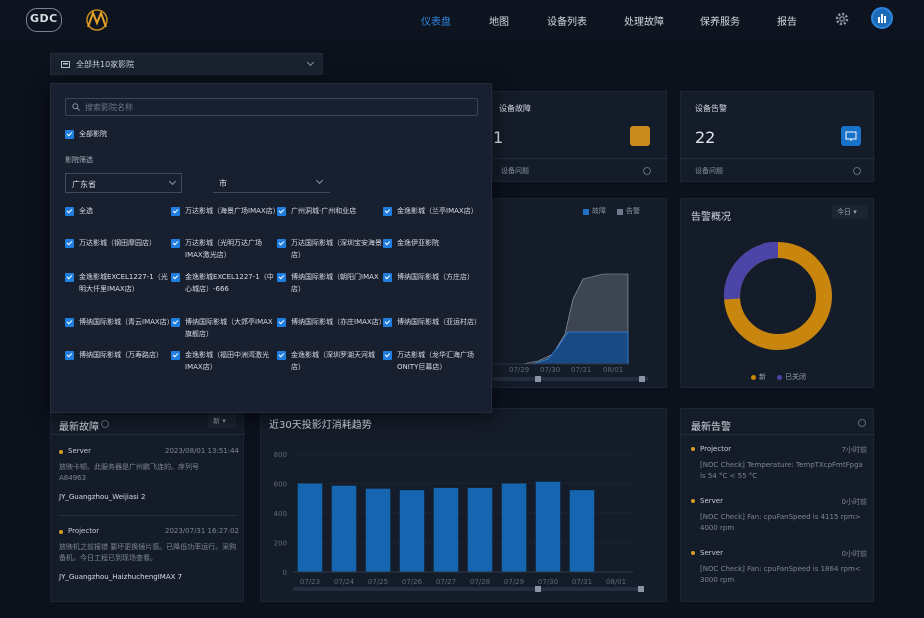 The height and width of the screenshot is (618, 924). What do you see at coordinates (86, 211) in the screenshot?
I see `cinema-option-label: 全选` at bounding box center [86, 211].